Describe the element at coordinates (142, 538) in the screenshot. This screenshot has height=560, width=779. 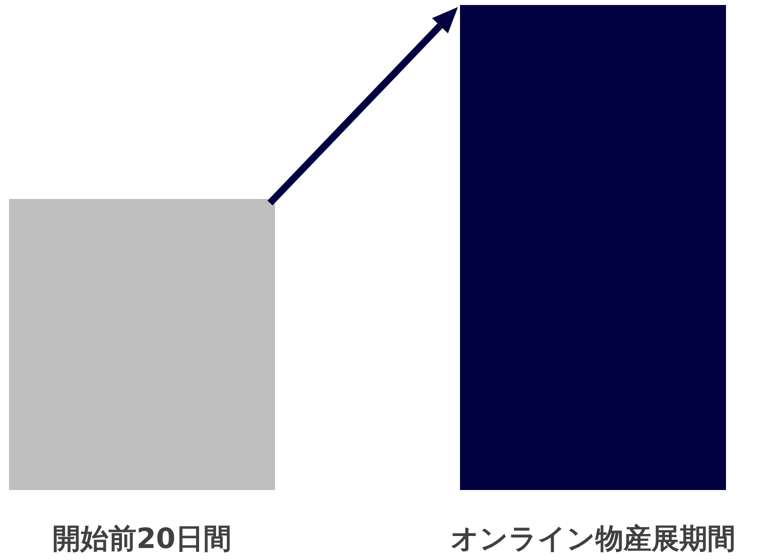
I see `x-tick-label: 開始前20日間` at that location.